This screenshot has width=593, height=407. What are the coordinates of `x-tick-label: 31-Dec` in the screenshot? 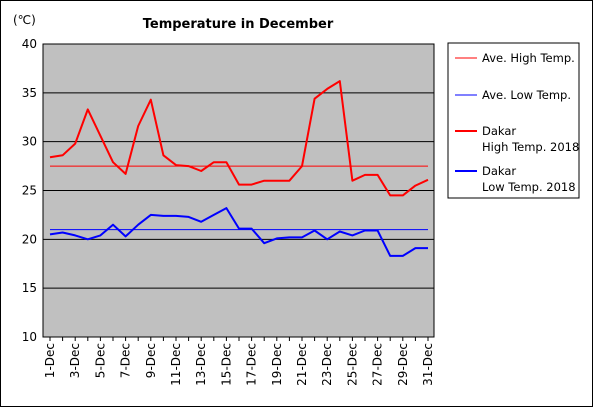 It's located at (428, 364).